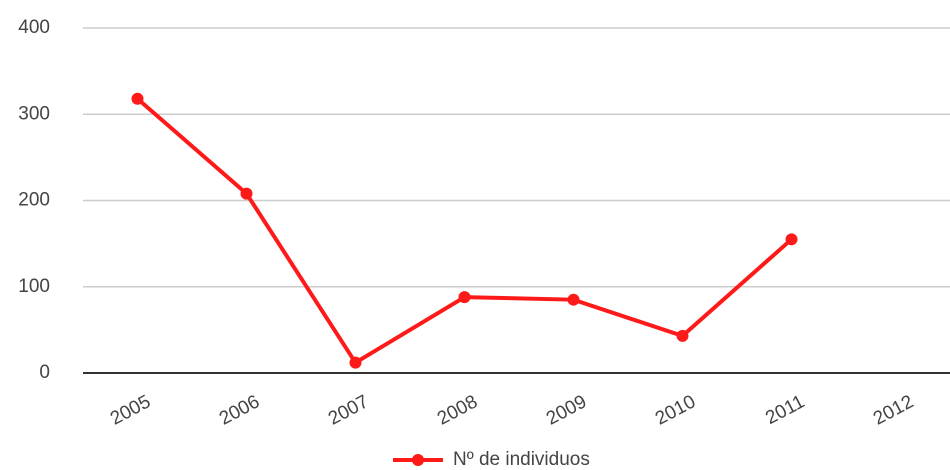 The image size is (950, 470). Describe the element at coordinates (34, 27) in the screenshot. I see `y-tick-label: 400` at that location.